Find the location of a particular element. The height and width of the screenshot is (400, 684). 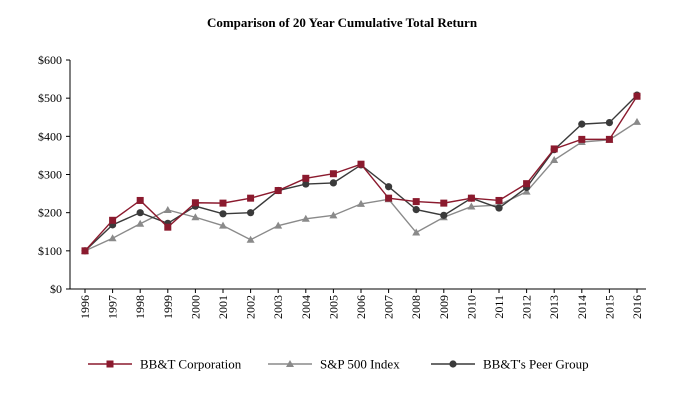

x-tick-label: 2001 is located at coordinates (223, 307).